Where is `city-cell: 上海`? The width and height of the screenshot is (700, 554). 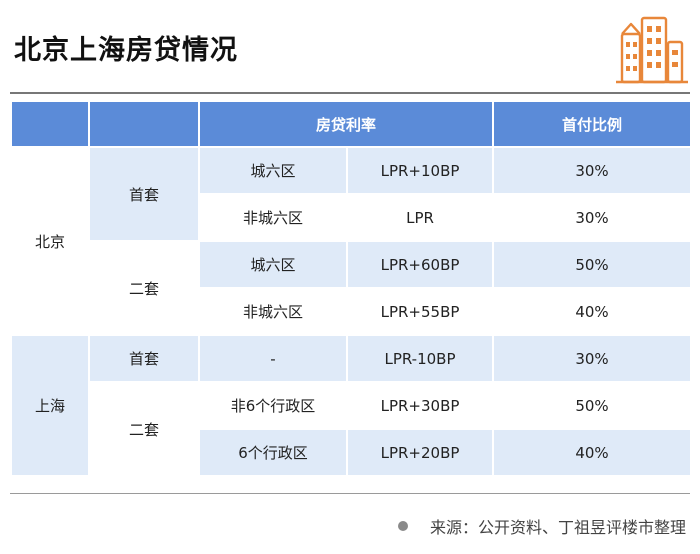
city-cell: 上海 is located at coordinates (50, 405).